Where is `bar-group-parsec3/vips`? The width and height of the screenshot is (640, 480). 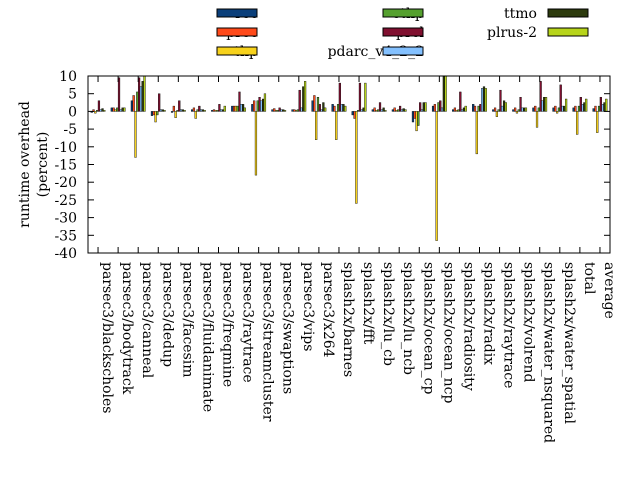
bar-group-parsec3/vips is located at coordinates (299, 96).